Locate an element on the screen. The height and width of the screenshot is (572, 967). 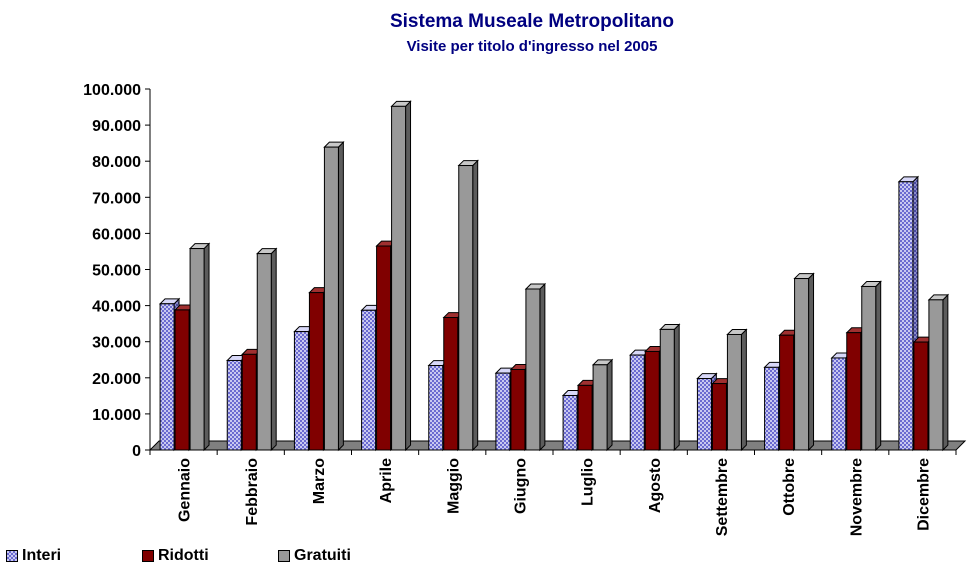
x-tick-label: Marzo is located at coordinates (319, 481).